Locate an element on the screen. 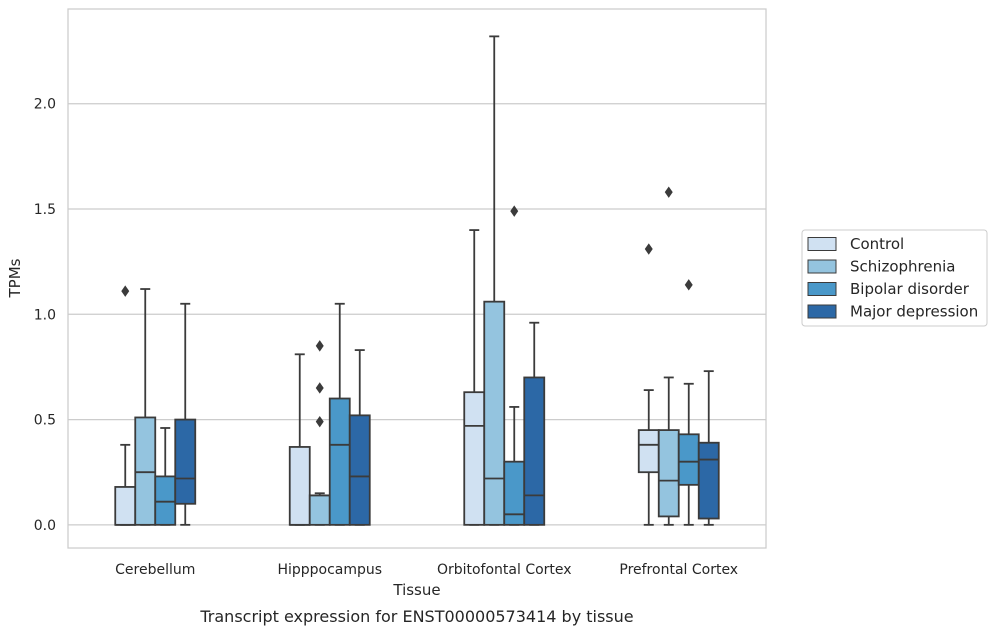  x-tick-label: Orbitofontal Cortex is located at coordinates (504, 570).